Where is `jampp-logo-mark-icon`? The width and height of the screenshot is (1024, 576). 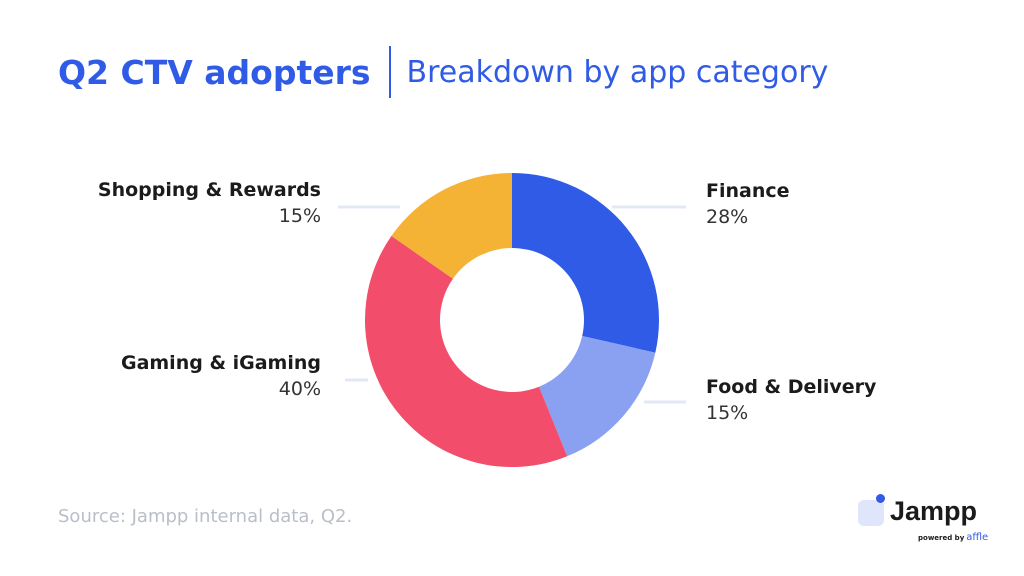
jampp-logo-mark-icon is located at coordinates (871, 513).